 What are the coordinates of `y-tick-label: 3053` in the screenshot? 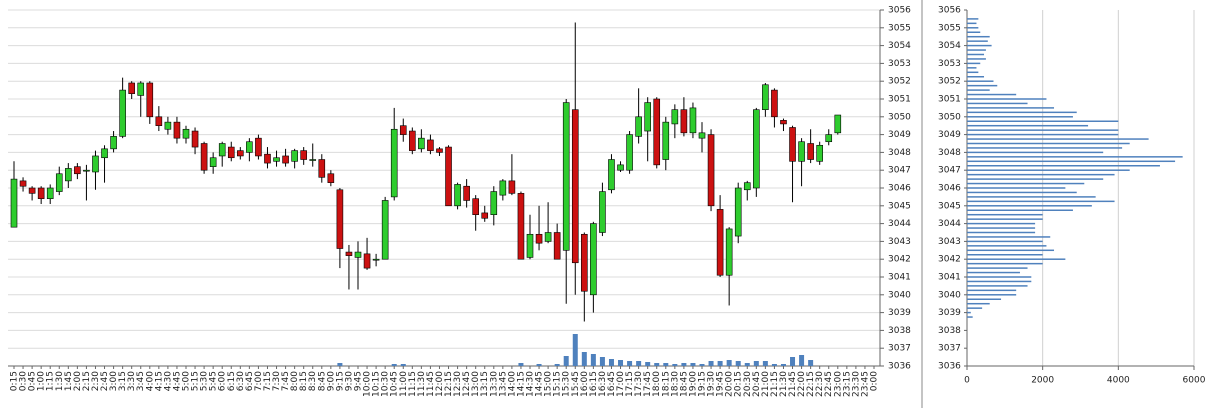 It's located at (899, 64).